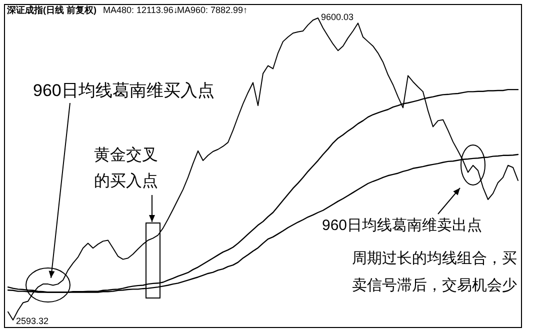  What do you see at coordinates (212, 10) in the screenshot?
I see `text: MA960: 7882.99↑` at bounding box center [212, 10].